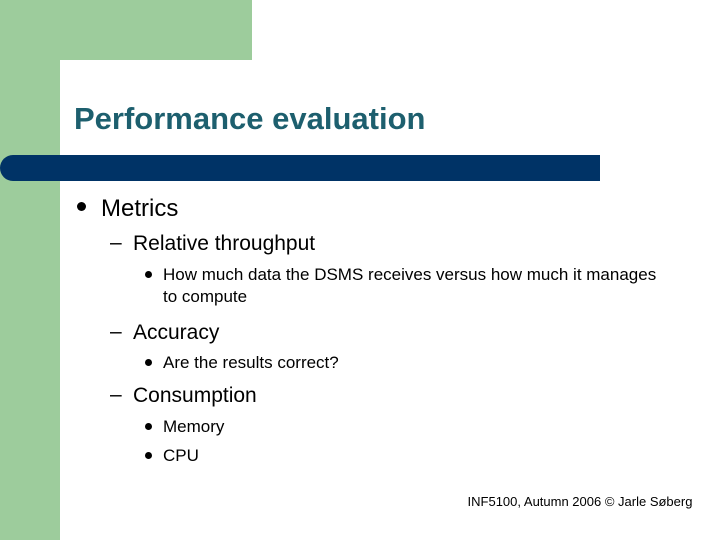 This screenshot has width=720, height=540. What do you see at coordinates (300, 168) in the screenshot?
I see `title-underline-bar` at bounding box center [300, 168].